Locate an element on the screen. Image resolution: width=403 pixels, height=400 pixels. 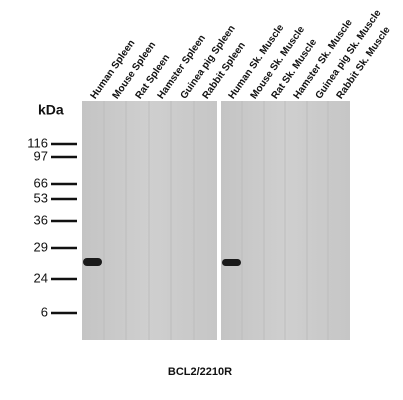
marker-label: 29 is located at coordinates (41, 246).